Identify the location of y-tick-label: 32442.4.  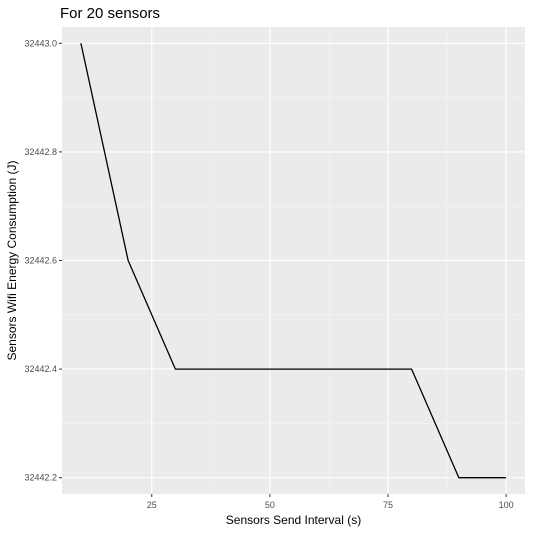
(40, 369).